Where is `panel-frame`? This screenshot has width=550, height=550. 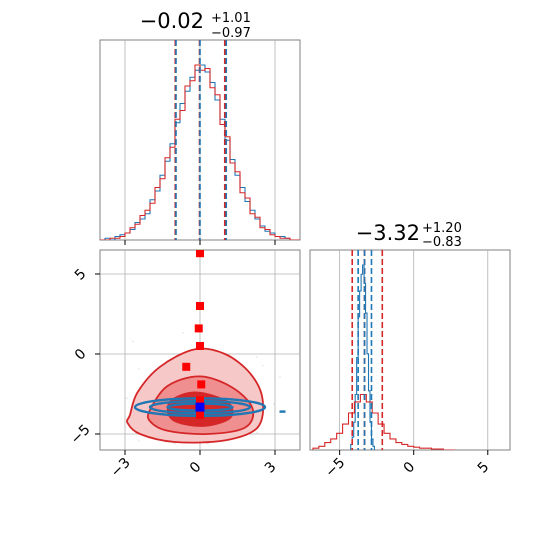
panel-frame is located at coordinates (410, 350).